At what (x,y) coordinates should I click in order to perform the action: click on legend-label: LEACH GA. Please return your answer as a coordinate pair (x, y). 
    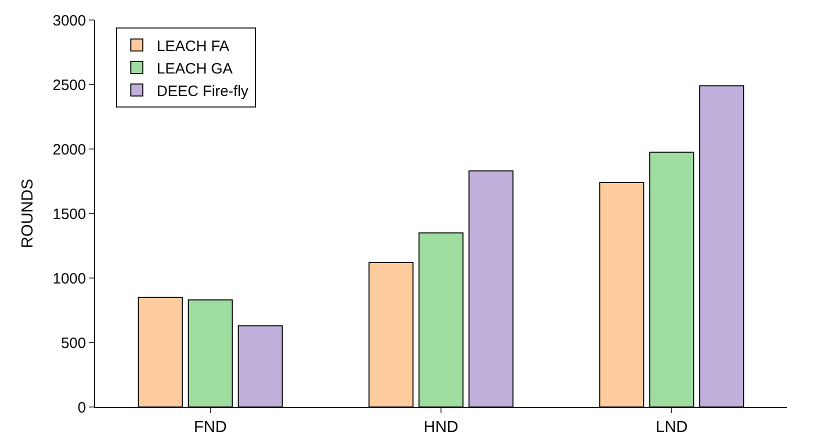
    Looking at the image, I should click on (194, 69).